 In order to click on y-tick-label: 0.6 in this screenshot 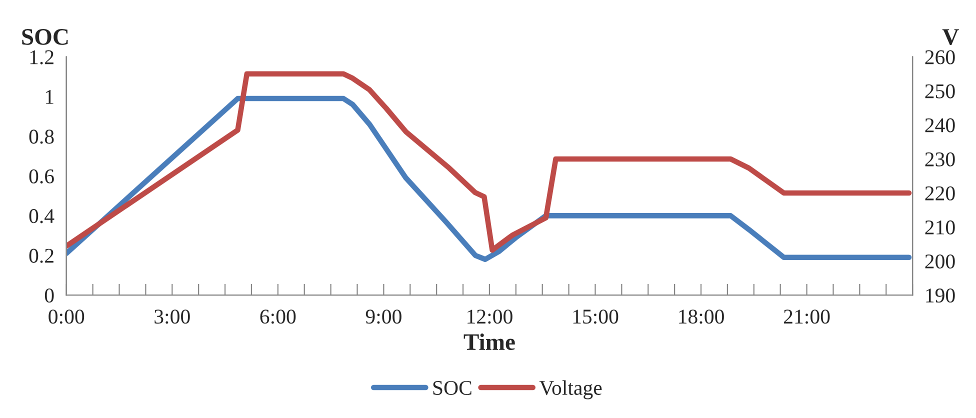, I will do `click(41, 176)`.